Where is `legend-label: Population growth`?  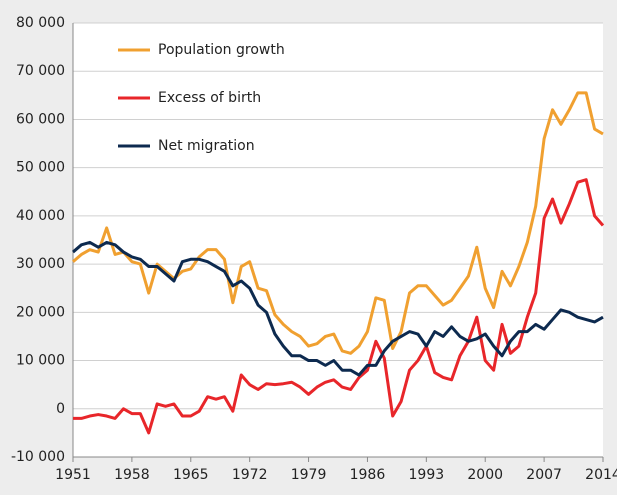 legend-label: Population growth is located at coordinates (221, 50).